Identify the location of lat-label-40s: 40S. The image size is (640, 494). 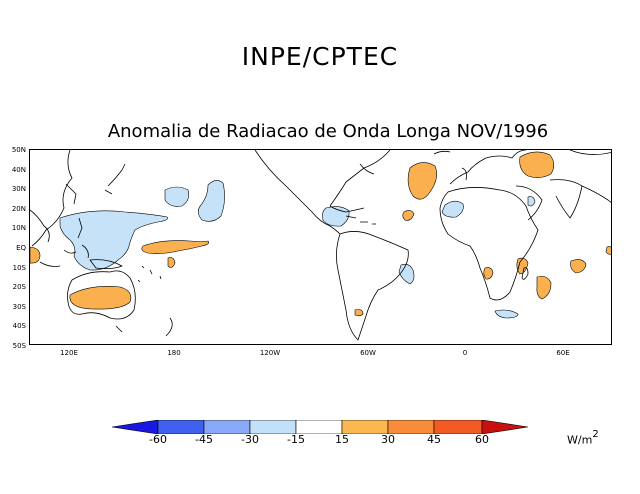
(19, 326).